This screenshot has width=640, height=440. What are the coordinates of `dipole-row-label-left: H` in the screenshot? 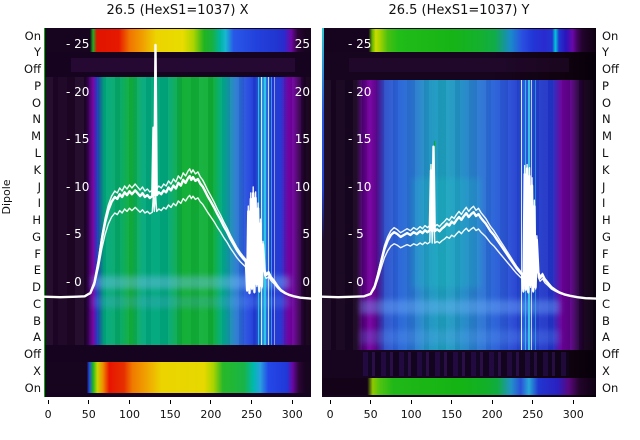 It's located at (36, 220).